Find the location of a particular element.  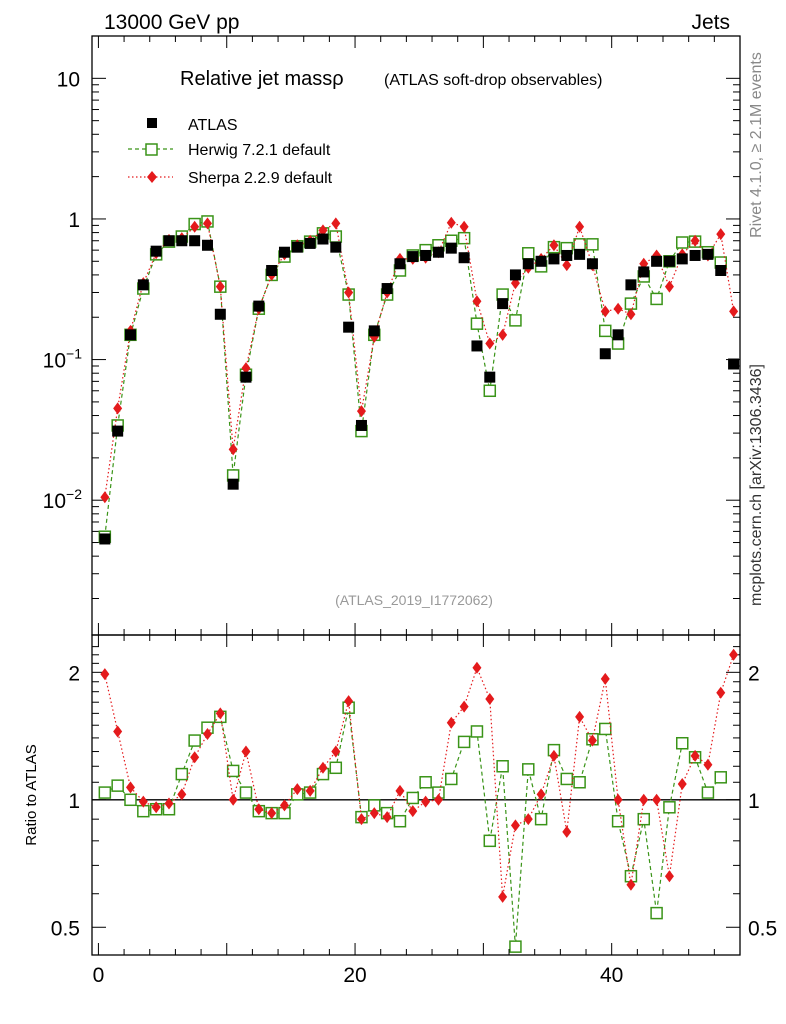

legend-herwig-marker is located at coordinates (151, 149).